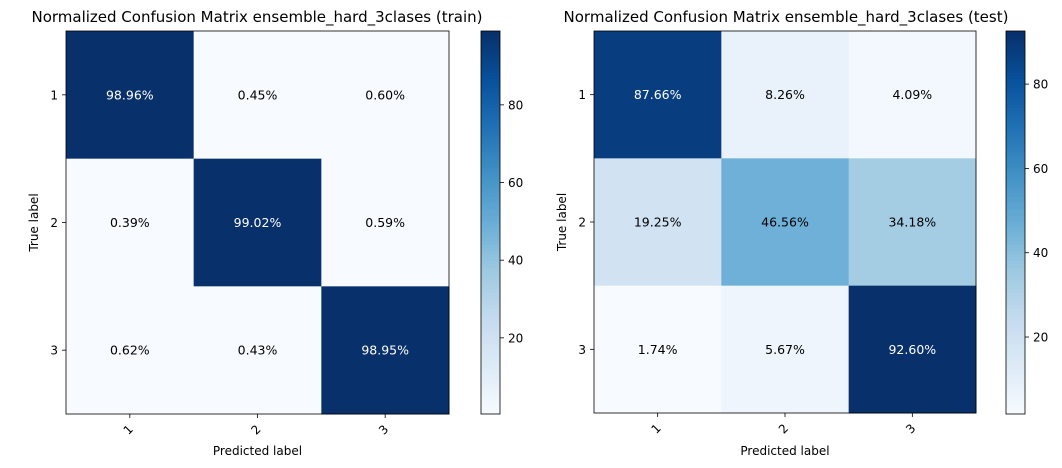 The image size is (1062, 468). Describe the element at coordinates (562, 222) in the screenshot. I see `y-axis-label: True label` at that location.